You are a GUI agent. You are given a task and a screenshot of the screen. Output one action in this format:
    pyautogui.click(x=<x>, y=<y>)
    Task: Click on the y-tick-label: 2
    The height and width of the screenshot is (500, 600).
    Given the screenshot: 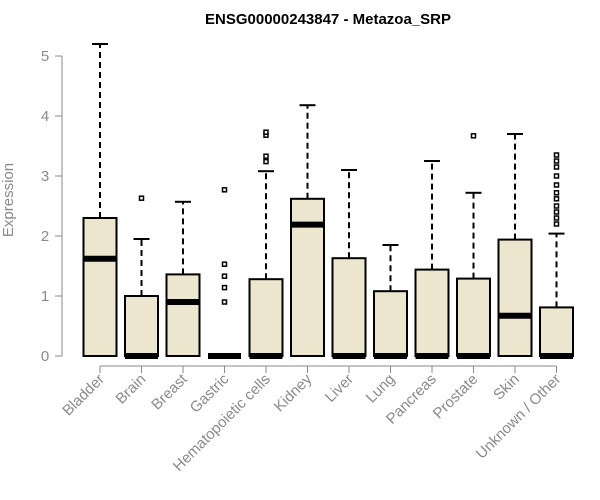 What is the action you would take?
    pyautogui.click(x=45, y=236)
    